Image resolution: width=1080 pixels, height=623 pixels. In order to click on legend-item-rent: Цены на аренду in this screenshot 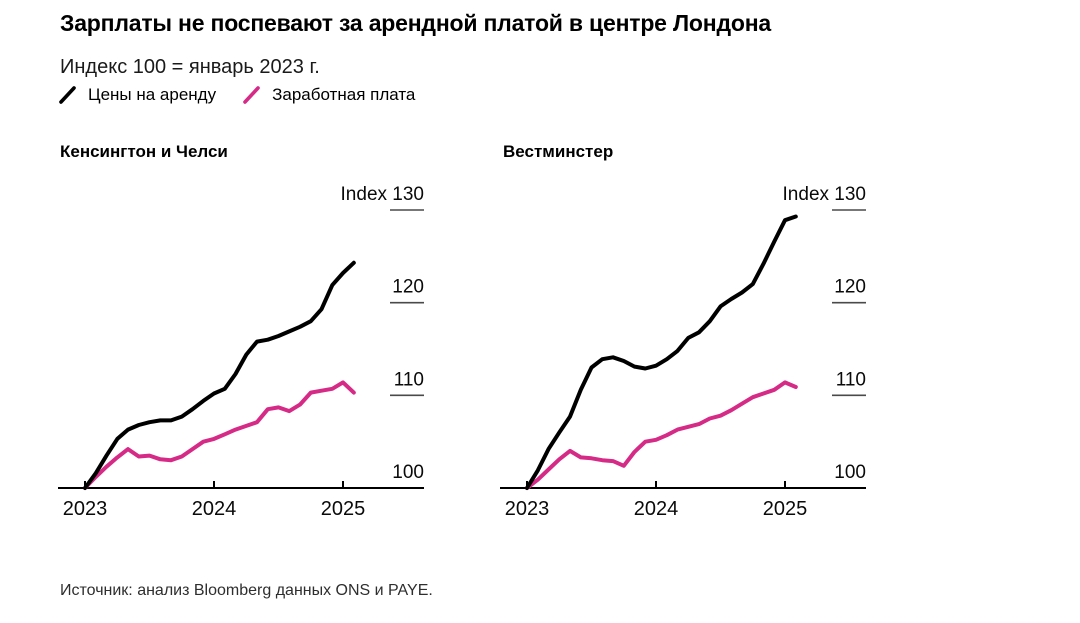, I will do `click(137, 95)`.